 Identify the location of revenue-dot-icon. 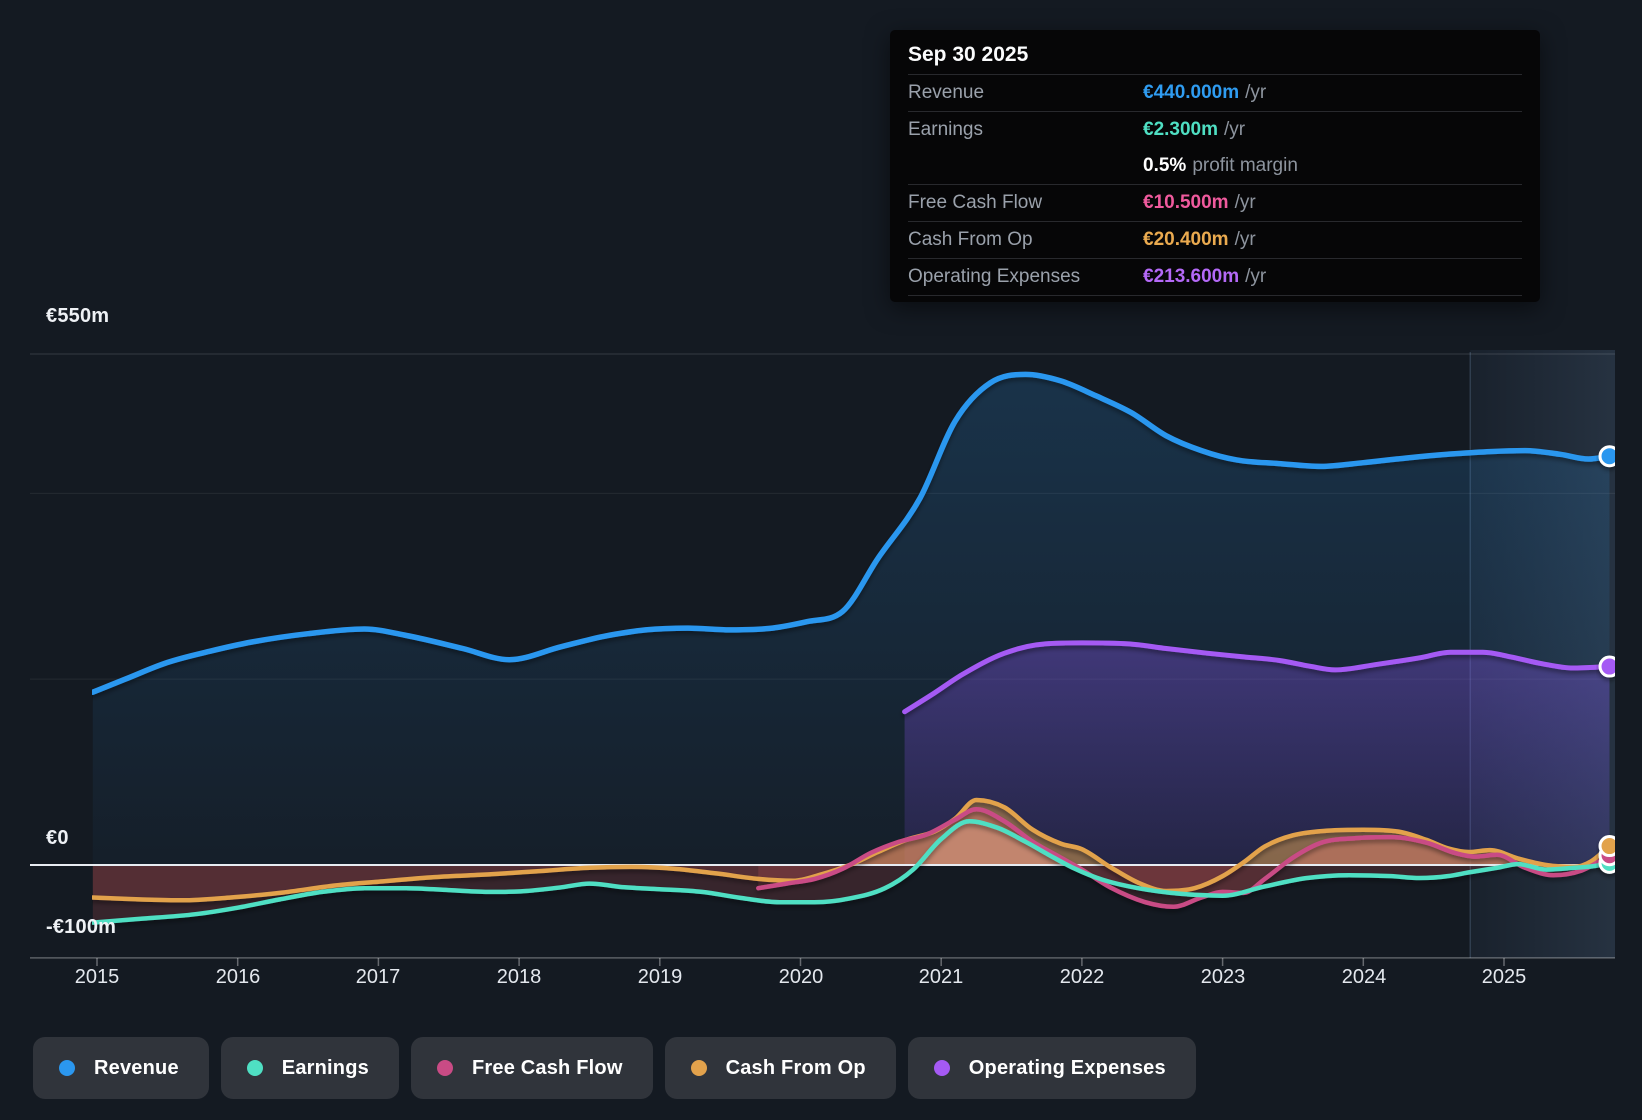
(67, 1068).